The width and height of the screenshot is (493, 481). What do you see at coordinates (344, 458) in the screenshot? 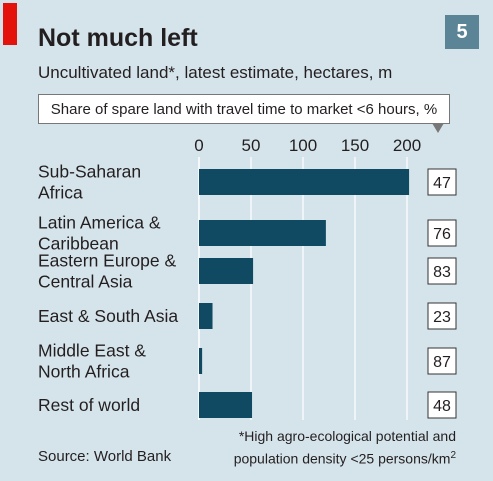
I see `footnote-line-2: population density <25 persons/km2` at bounding box center [344, 458].